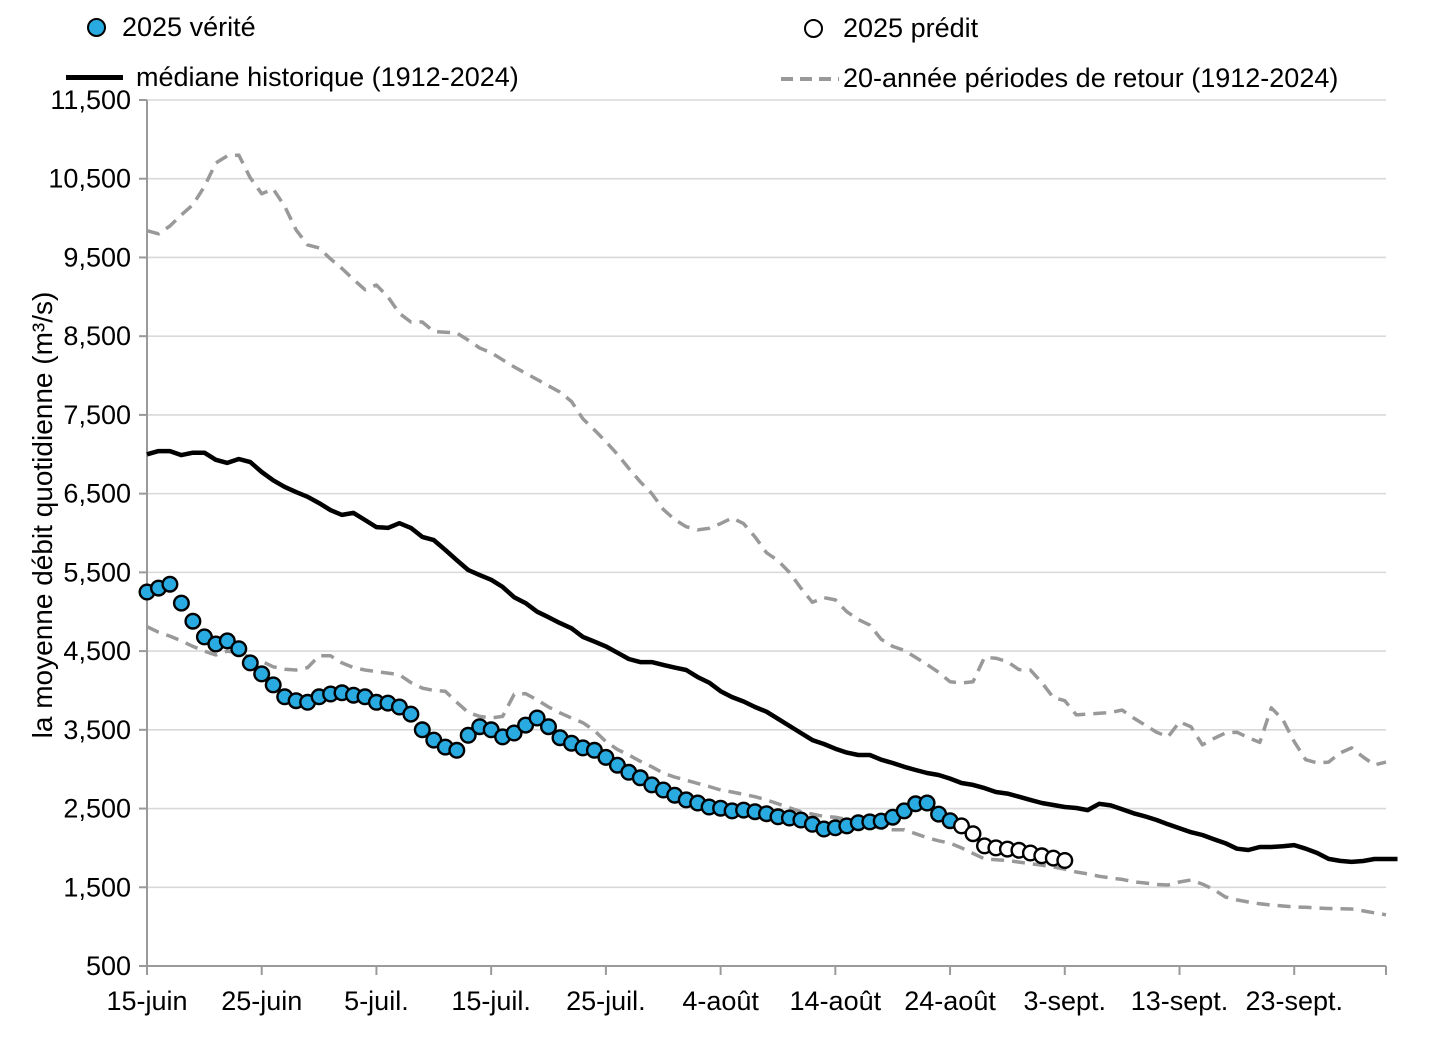 This screenshot has width=1456, height=1058. Describe the element at coordinates (1065, 1001) in the screenshot. I see `x-tick-label: 3-sept.` at that location.